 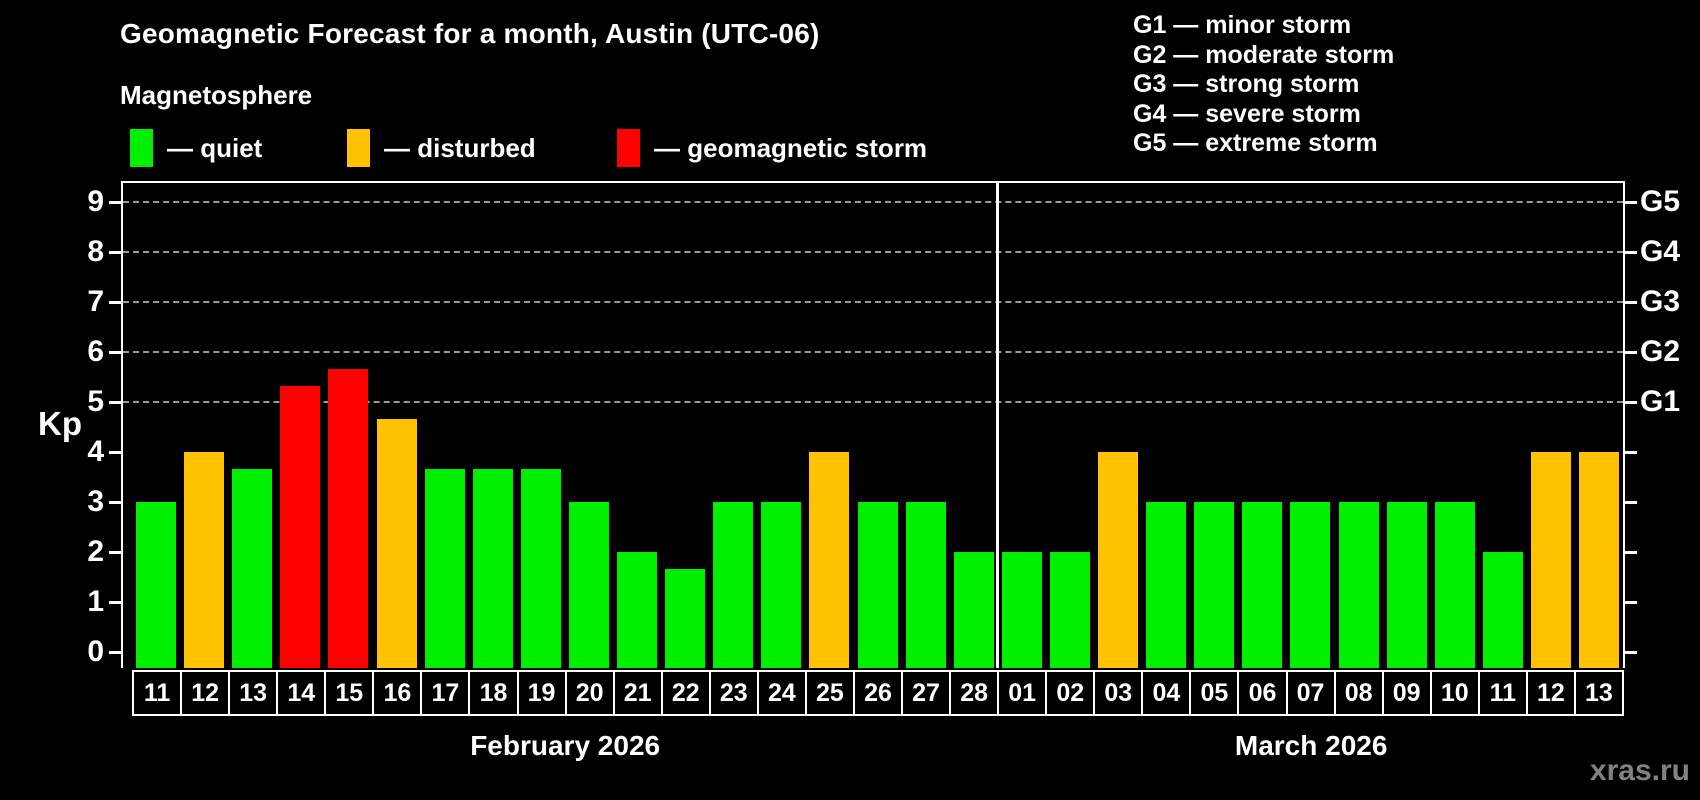 I want to click on legend-item-storm: — geomagnetic storm, so click(x=772, y=148).